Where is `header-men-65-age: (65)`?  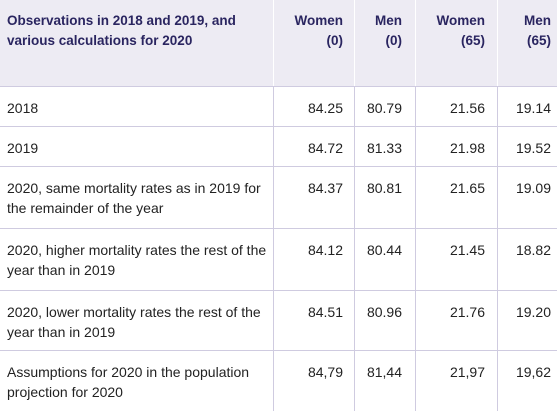 header-men-65-age: (65) is located at coordinates (538, 40).